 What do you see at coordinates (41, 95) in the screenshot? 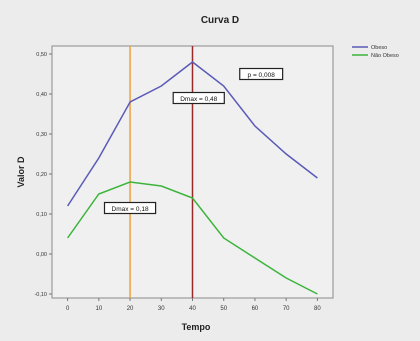
I see `y-tick-label: 0,40` at bounding box center [41, 95].